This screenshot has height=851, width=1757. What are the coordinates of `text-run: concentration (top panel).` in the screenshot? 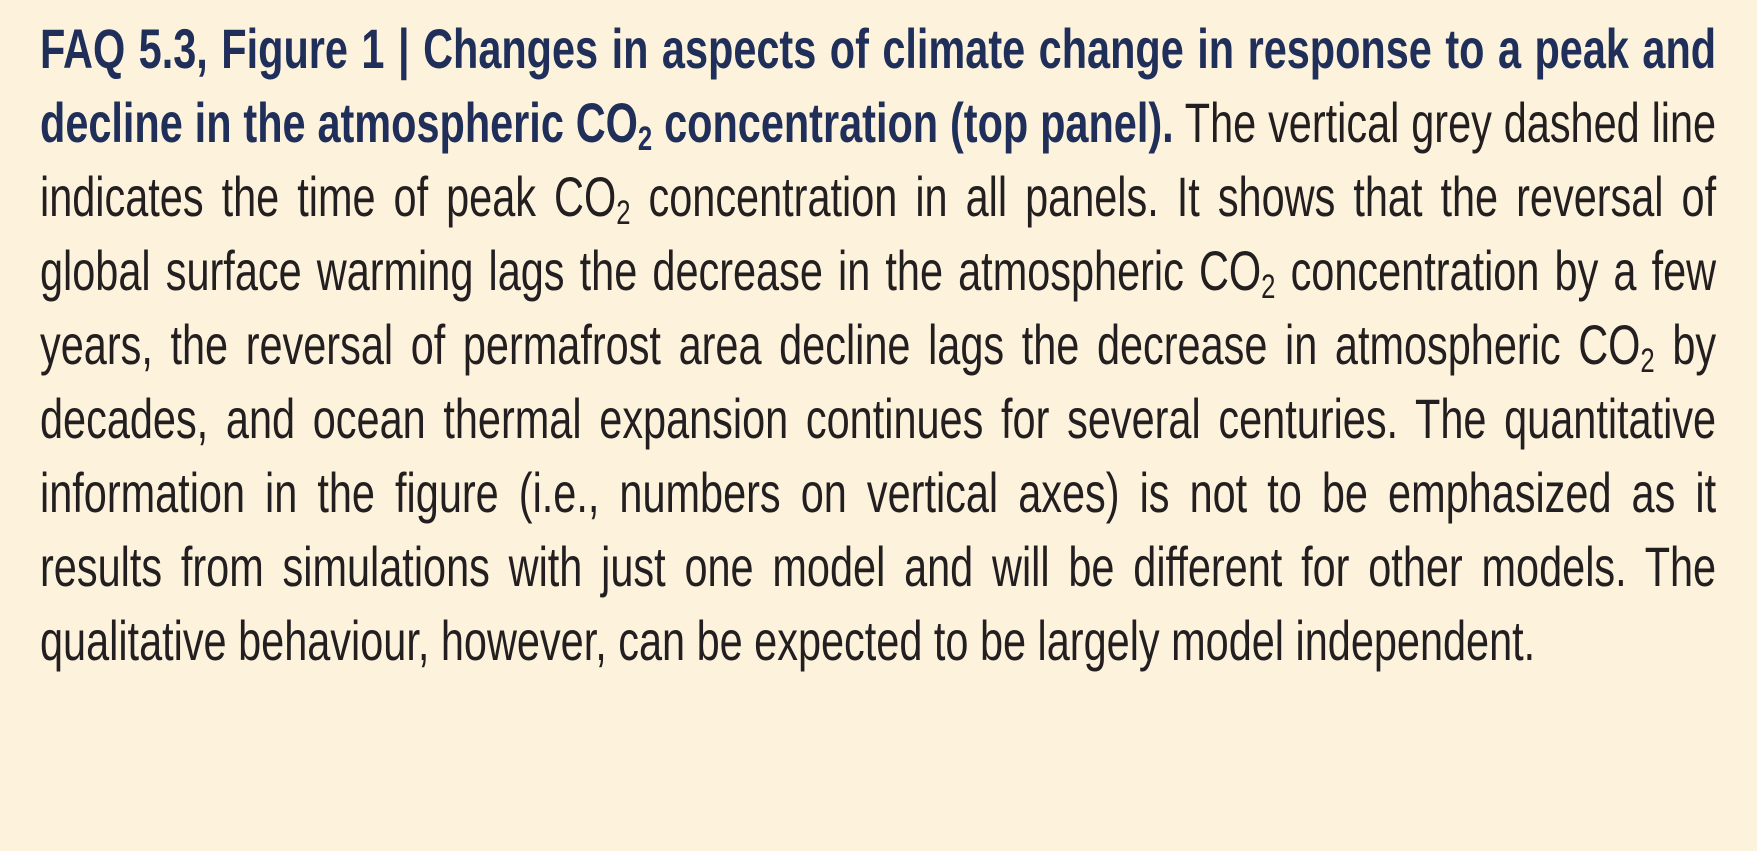 It's located at (913, 122).